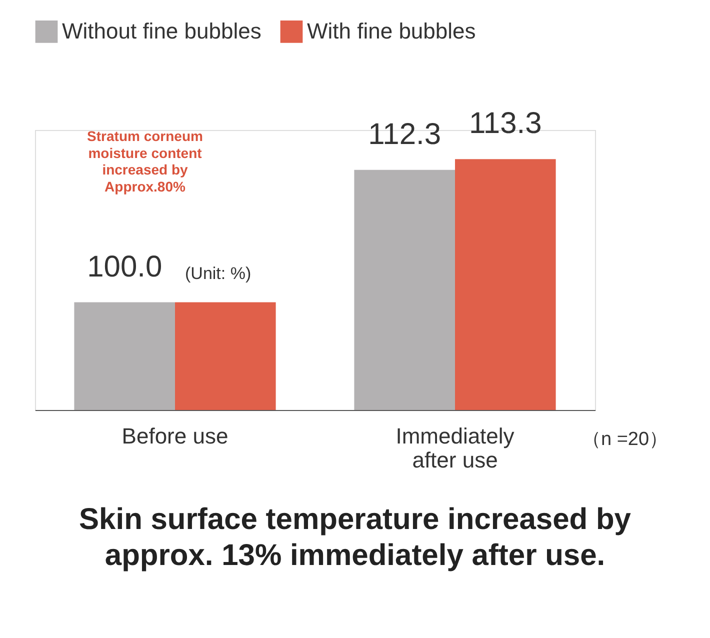  I want to click on annotation: Stratum corneum moisture content increased by Approx.80%, so click(145, 161).